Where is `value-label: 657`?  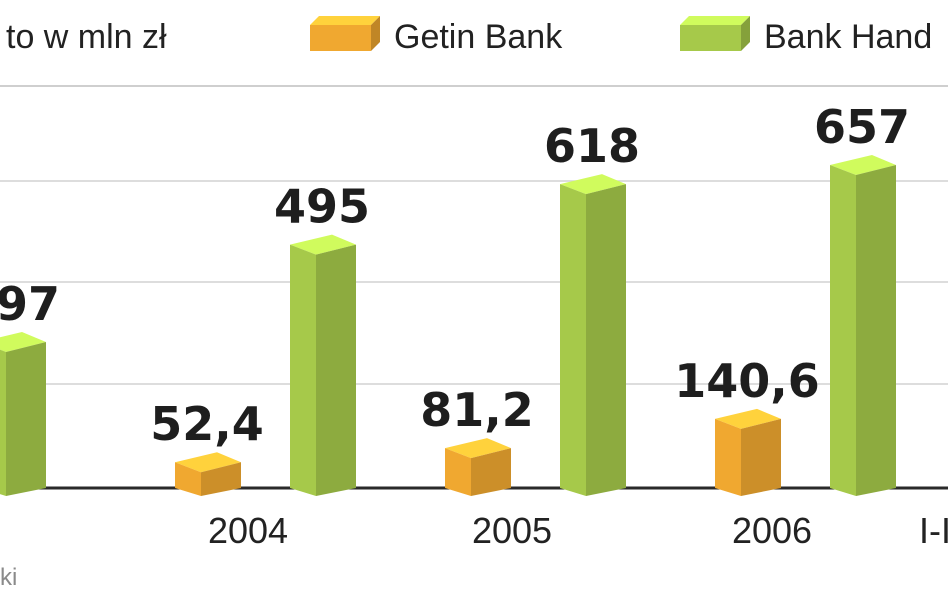
value-label: 657 is located at coordinates (862, 127).